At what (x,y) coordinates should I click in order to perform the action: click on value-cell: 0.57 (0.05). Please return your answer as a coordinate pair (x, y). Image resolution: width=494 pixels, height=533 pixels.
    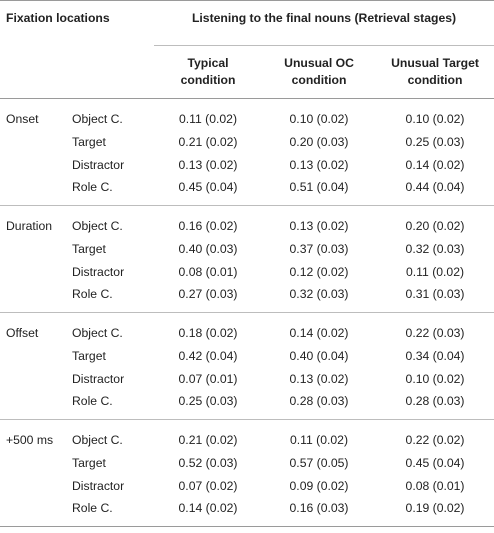
    Looking at the image, I should click on (319, 462).